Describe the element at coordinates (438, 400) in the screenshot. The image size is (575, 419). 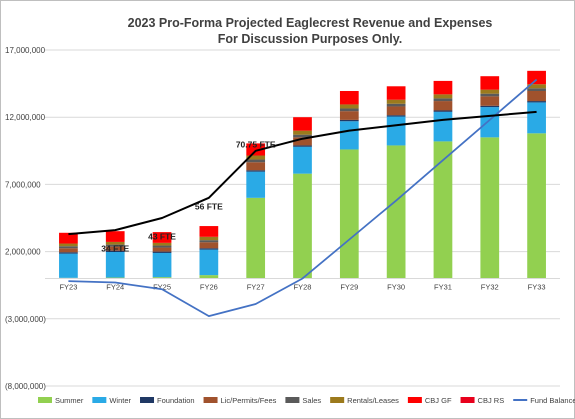
I see `legend-label: CBJ GF` at that location.